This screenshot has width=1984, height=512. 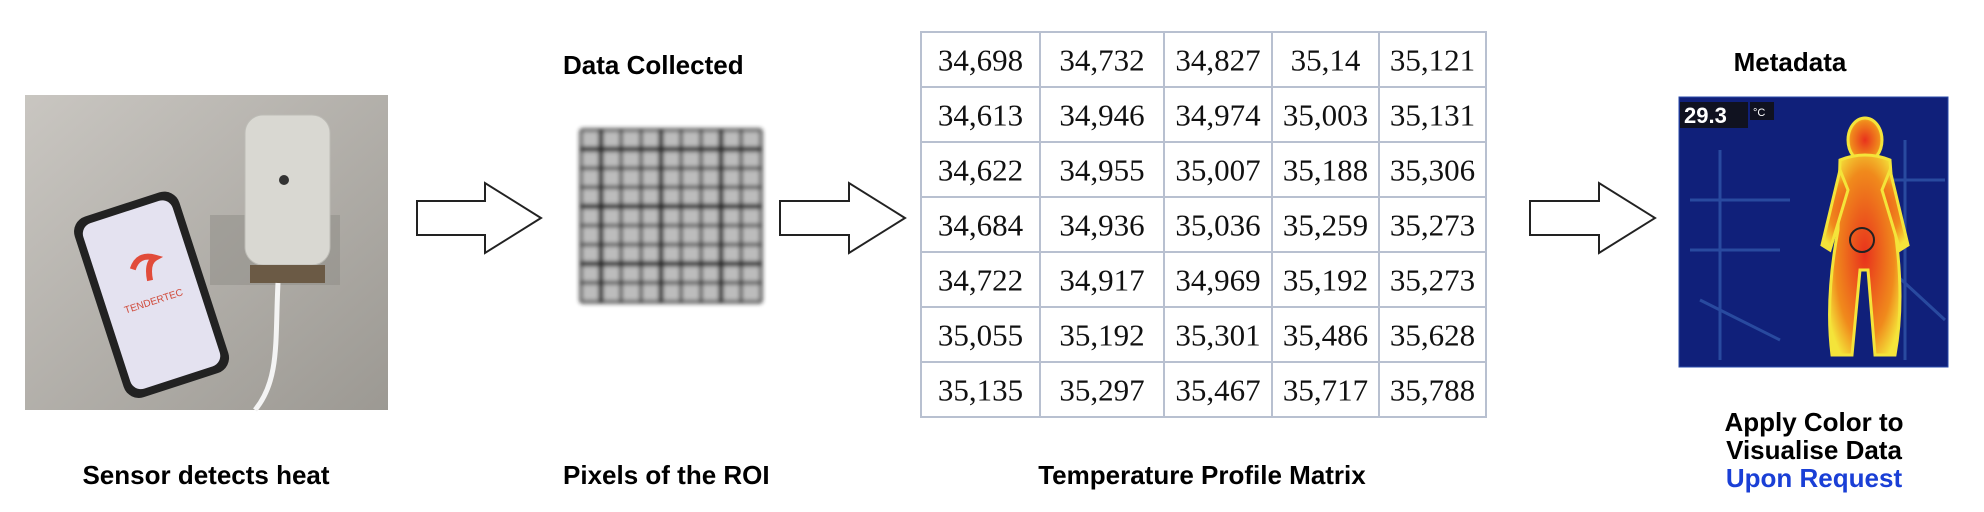 I want to click on table-cell: 34,974, so click(x=1218, y=115).